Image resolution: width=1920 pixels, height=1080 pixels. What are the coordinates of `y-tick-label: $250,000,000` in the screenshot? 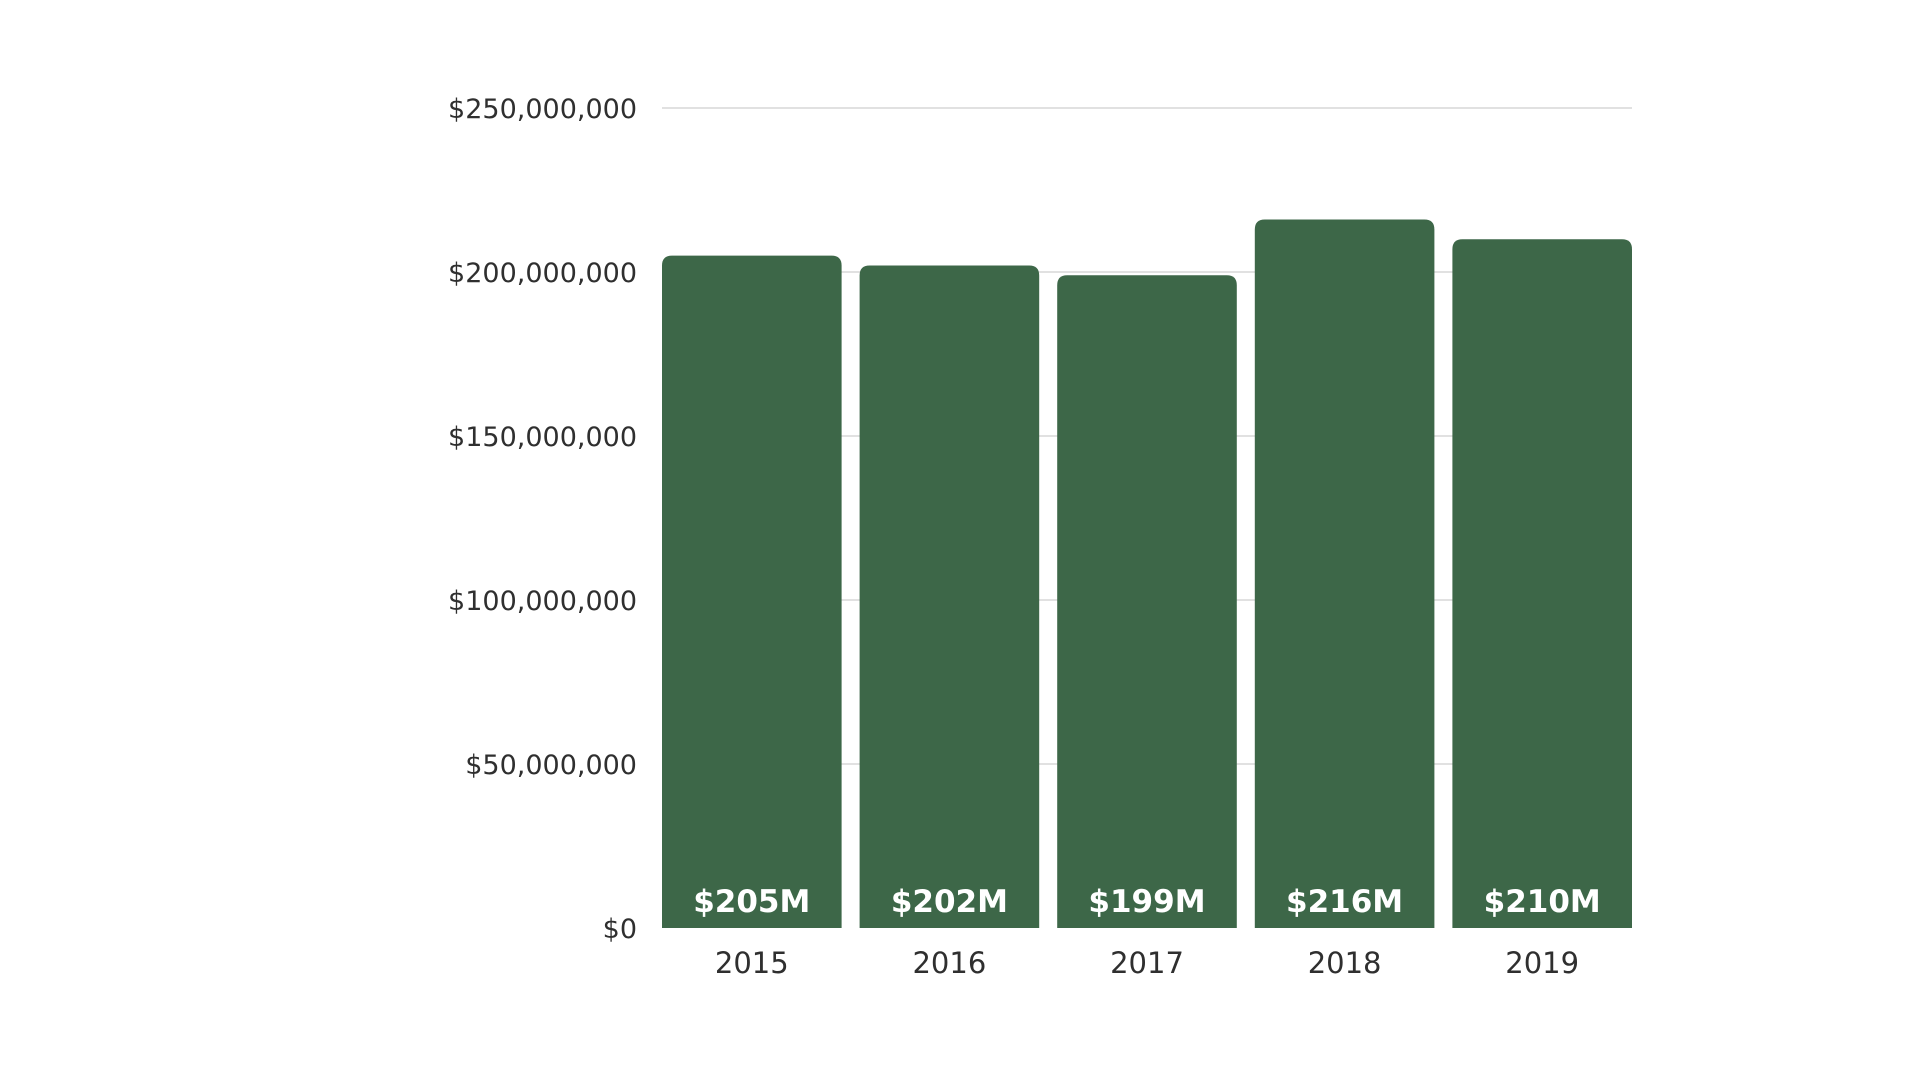 It's located at (542, 109).